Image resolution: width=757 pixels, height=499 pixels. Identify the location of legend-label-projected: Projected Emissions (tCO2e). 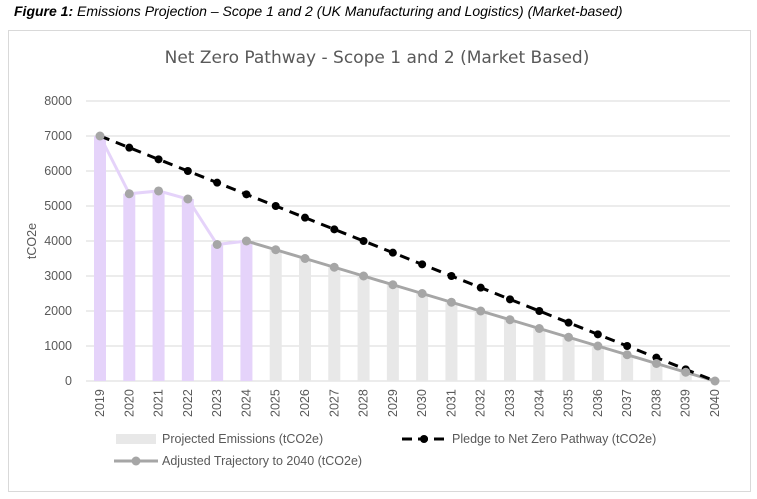
(242, 439).